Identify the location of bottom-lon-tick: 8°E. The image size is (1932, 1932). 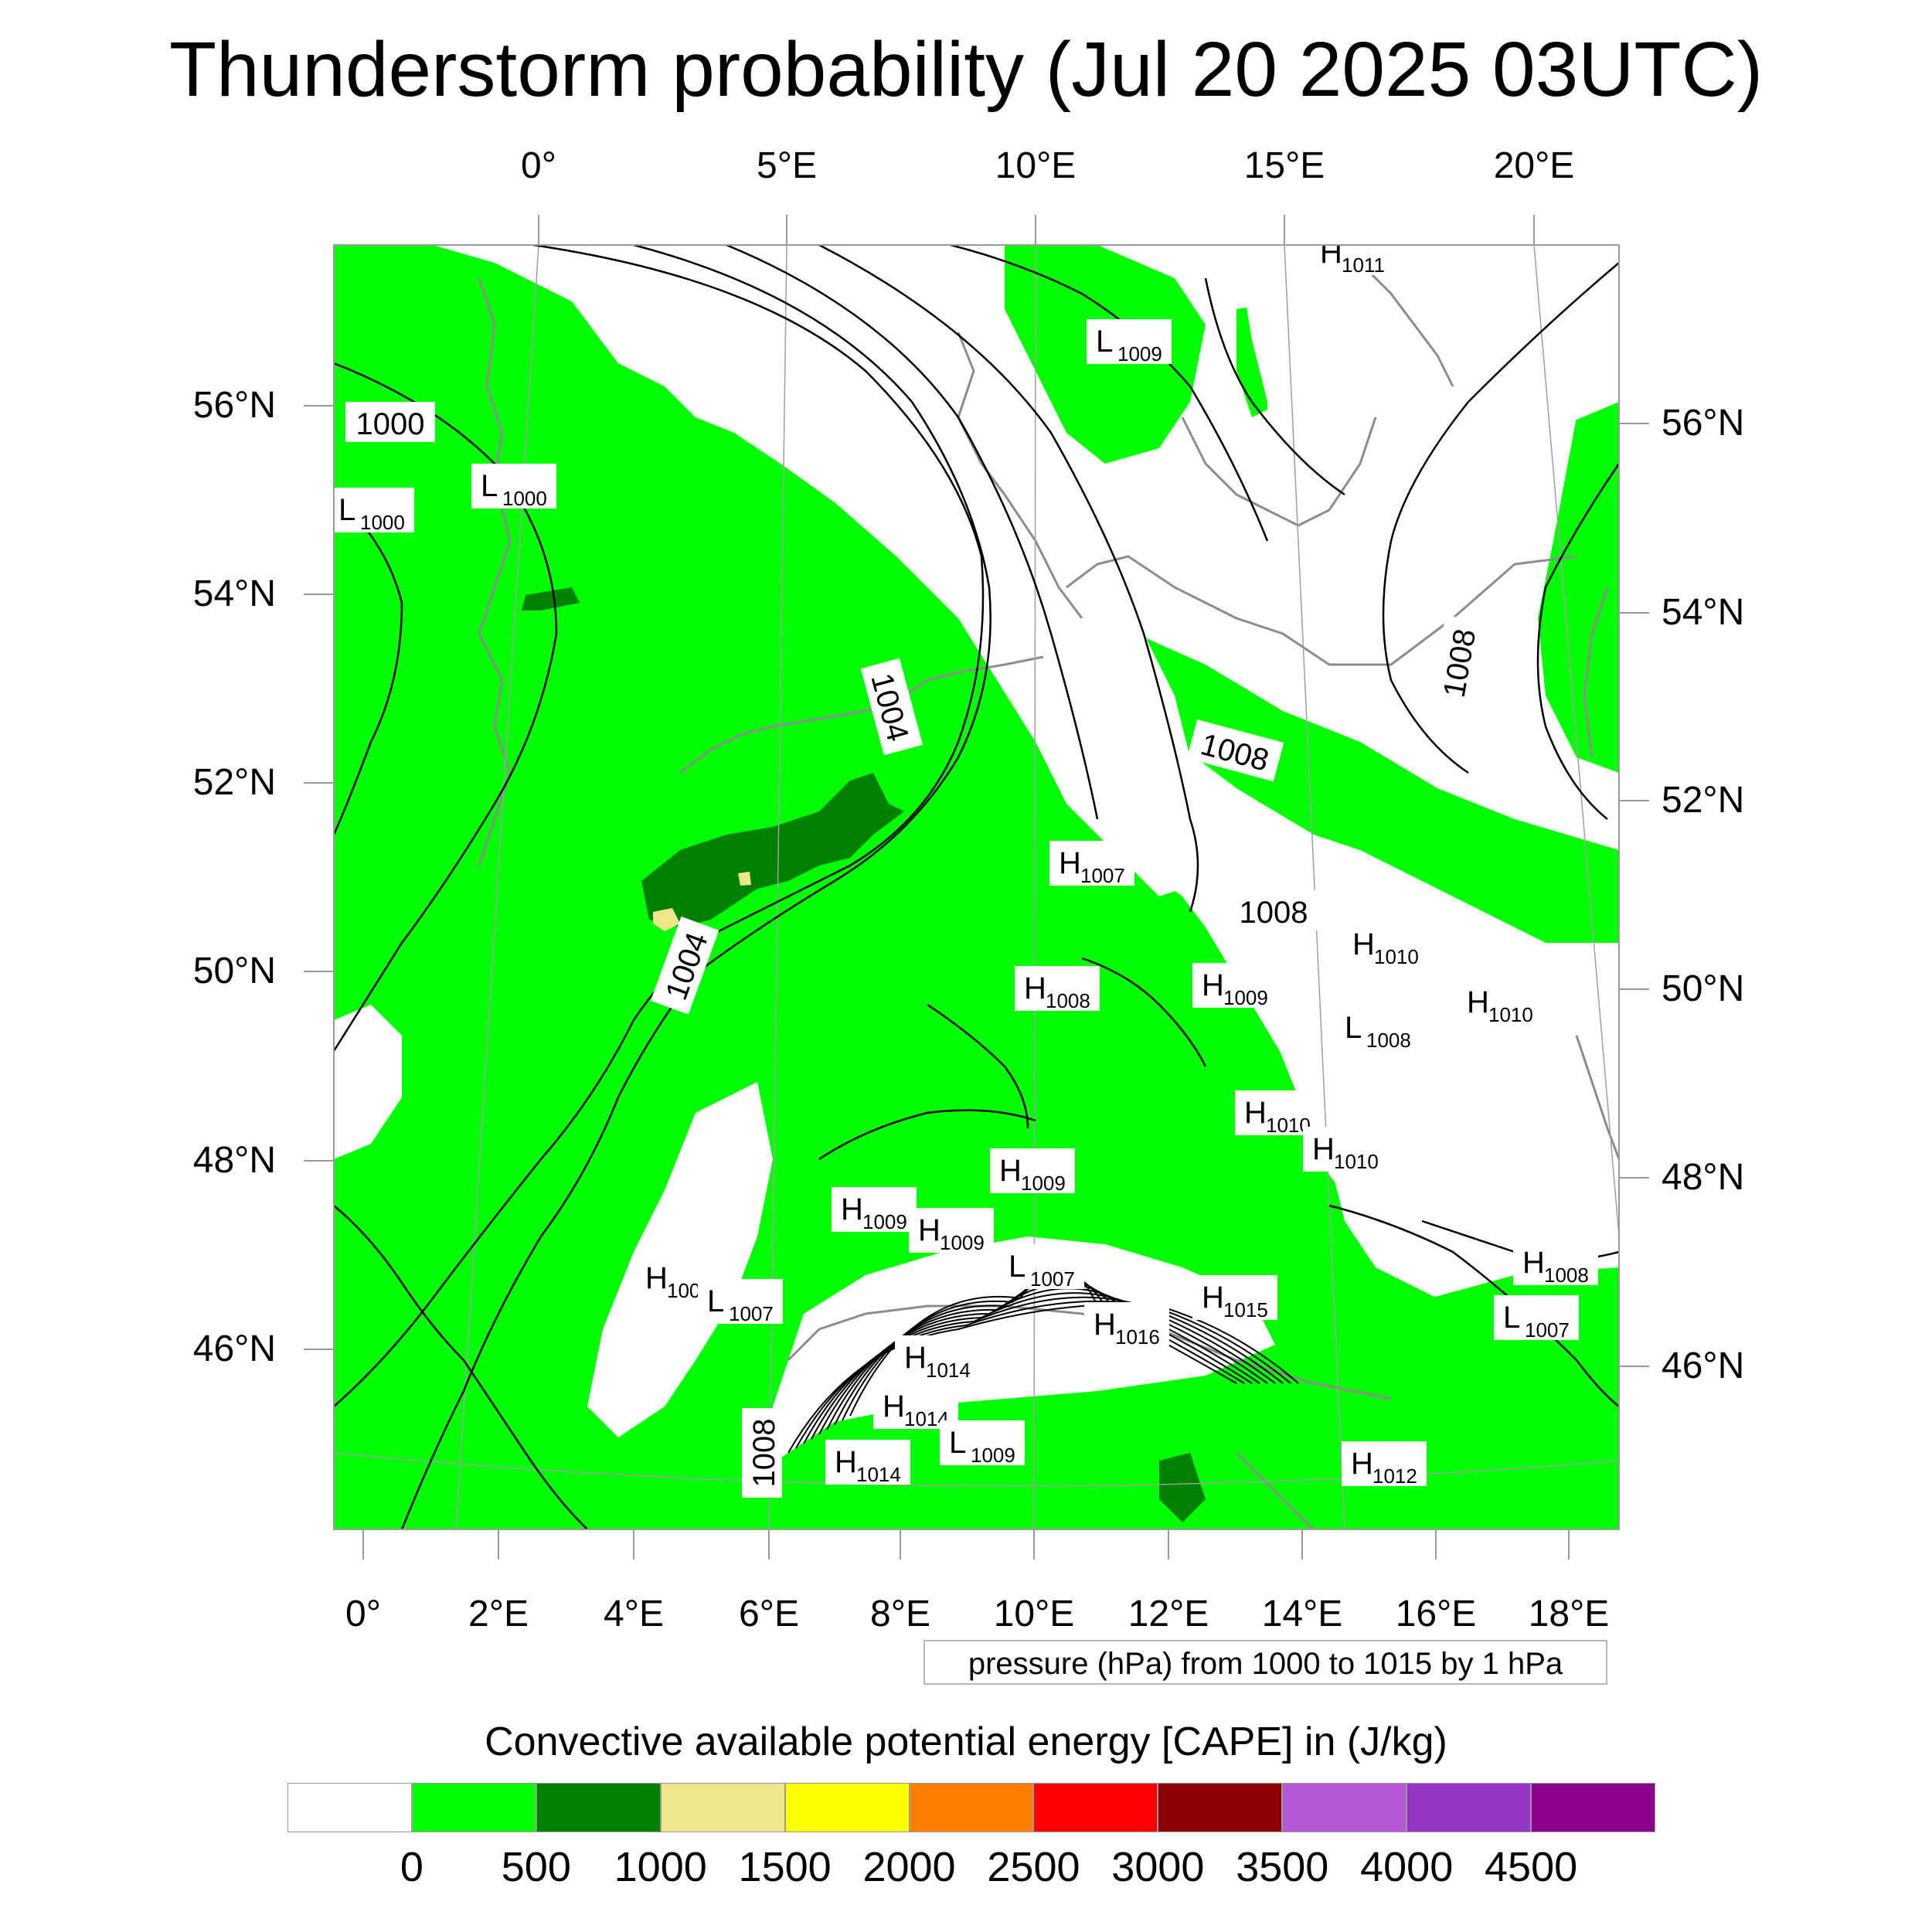
(900, 1614).